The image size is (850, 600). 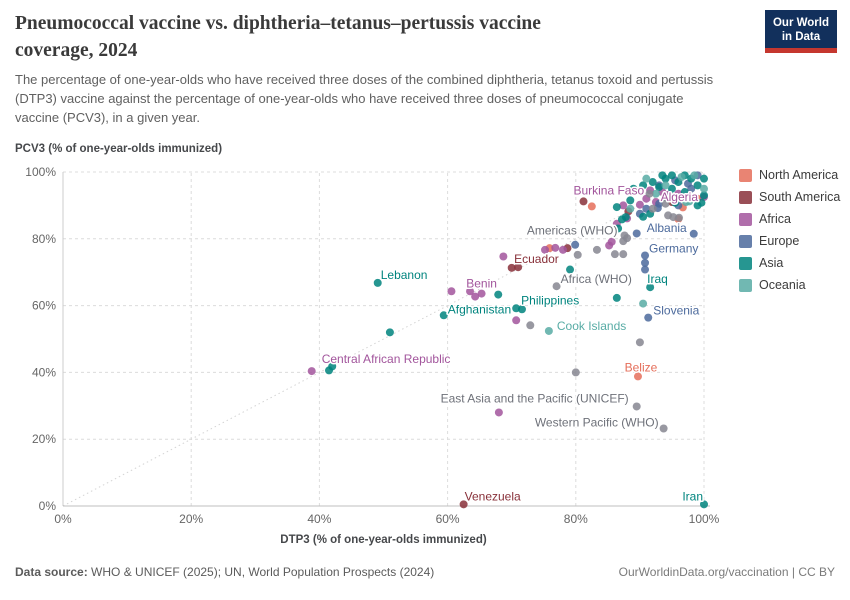 I want to click on data-point-germany, so click(x=645, y=255).